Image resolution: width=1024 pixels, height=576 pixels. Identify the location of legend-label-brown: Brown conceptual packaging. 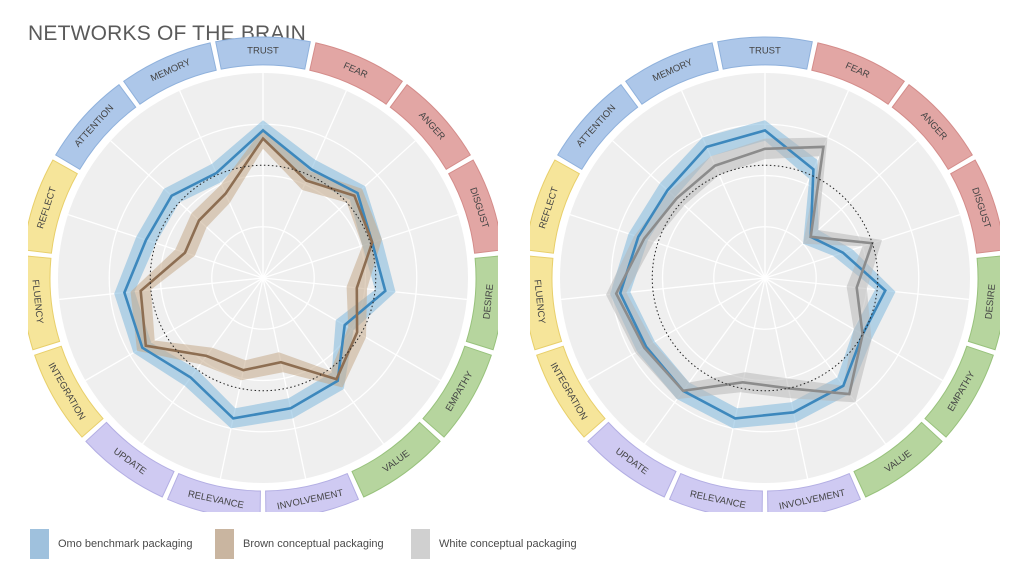
(313, 544).